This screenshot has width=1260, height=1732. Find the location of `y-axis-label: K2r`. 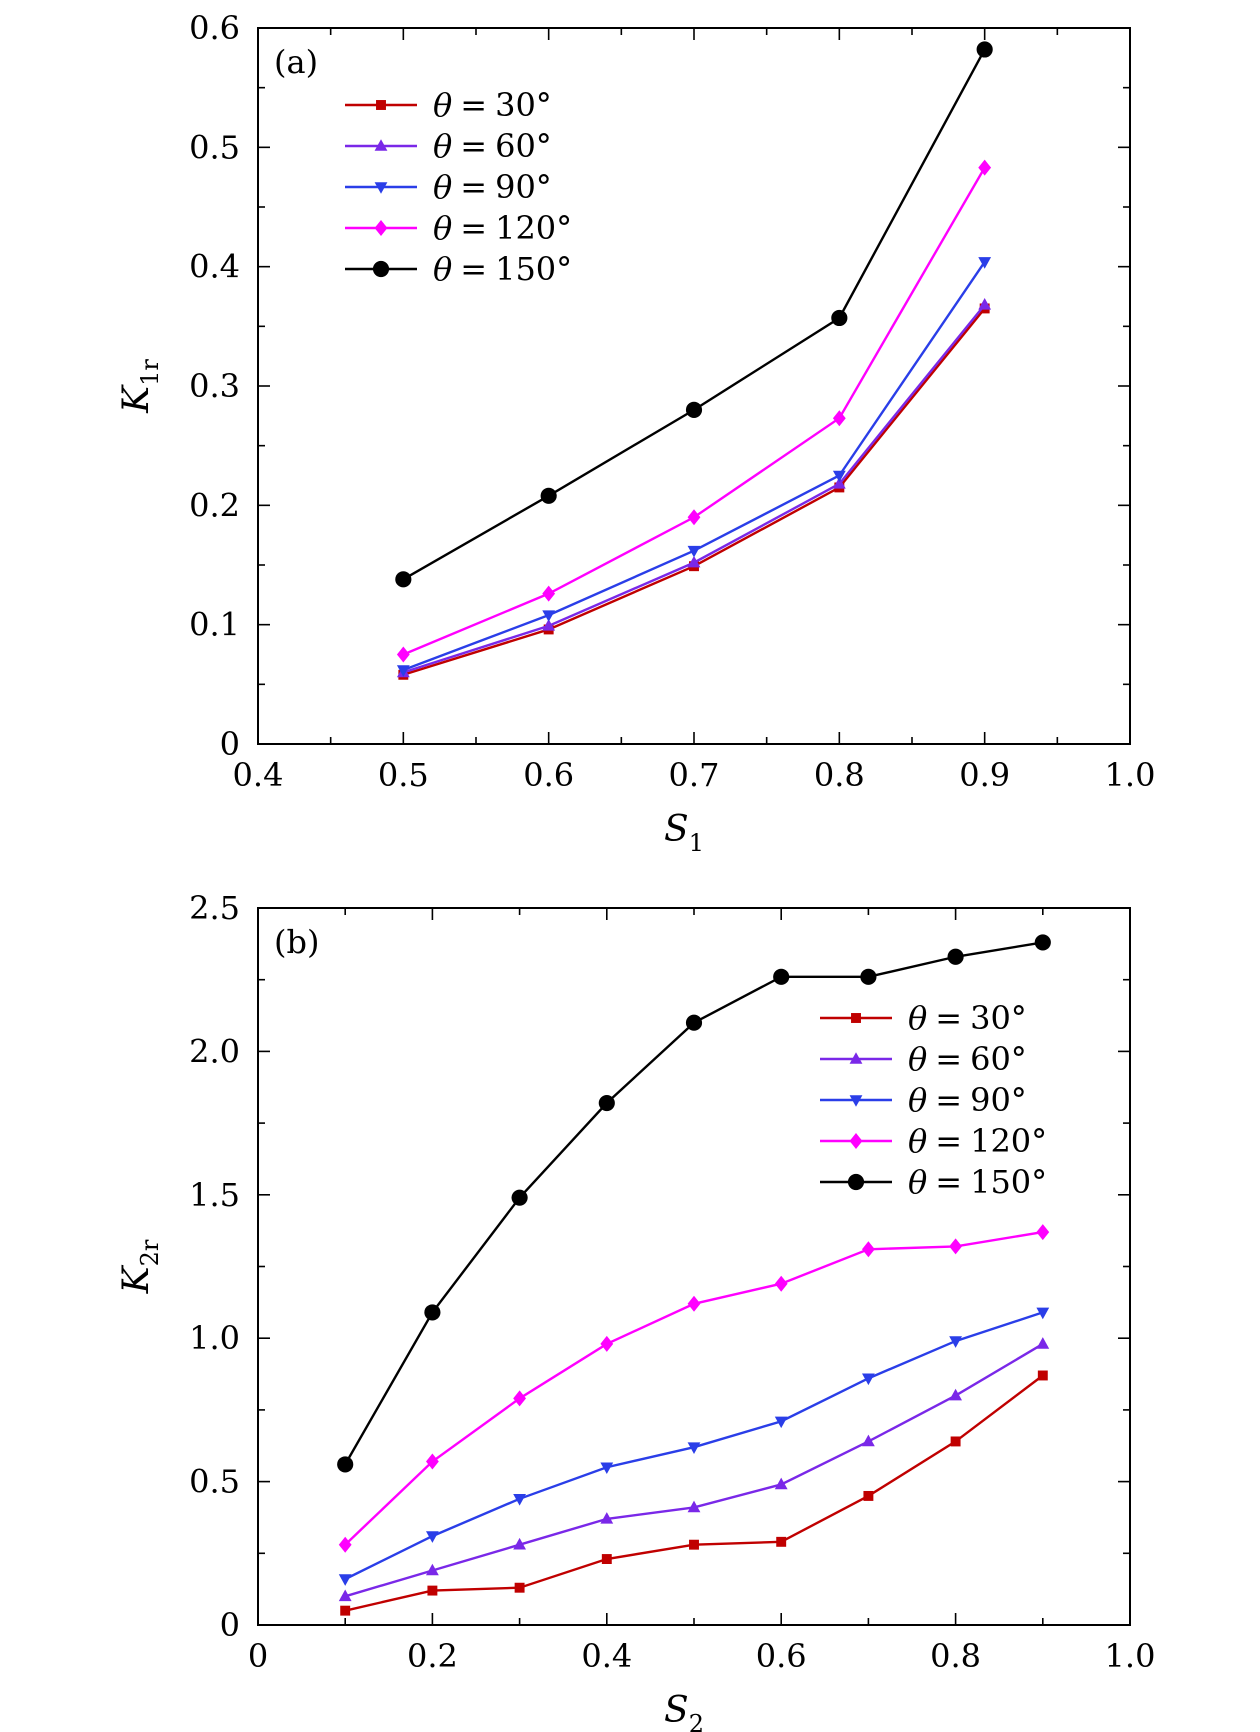

y-axis-label: K2r is located at coordinates (140, 1266).